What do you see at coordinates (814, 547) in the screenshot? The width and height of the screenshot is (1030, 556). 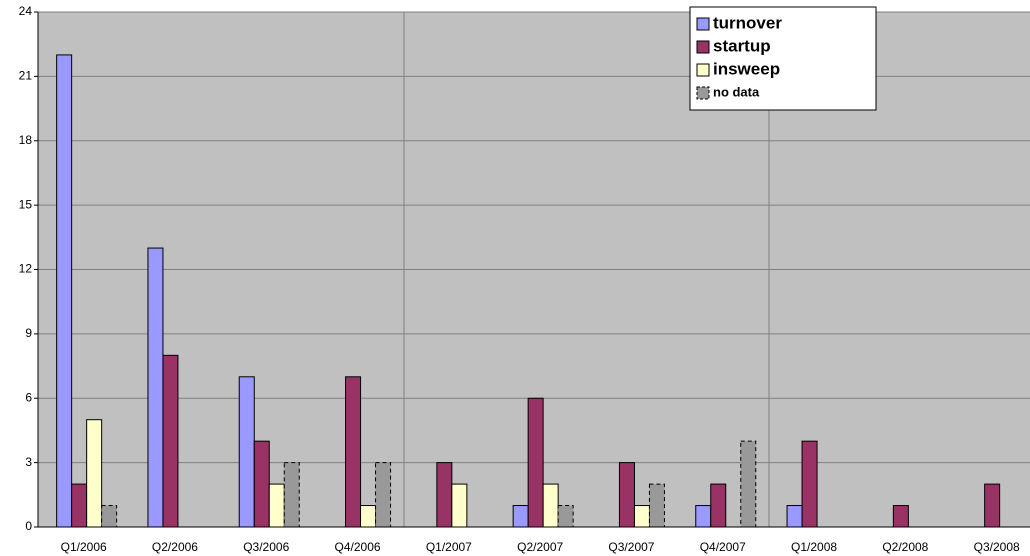 I see `x-tick-label: Q1/2008` at bounding box center [814, 547].